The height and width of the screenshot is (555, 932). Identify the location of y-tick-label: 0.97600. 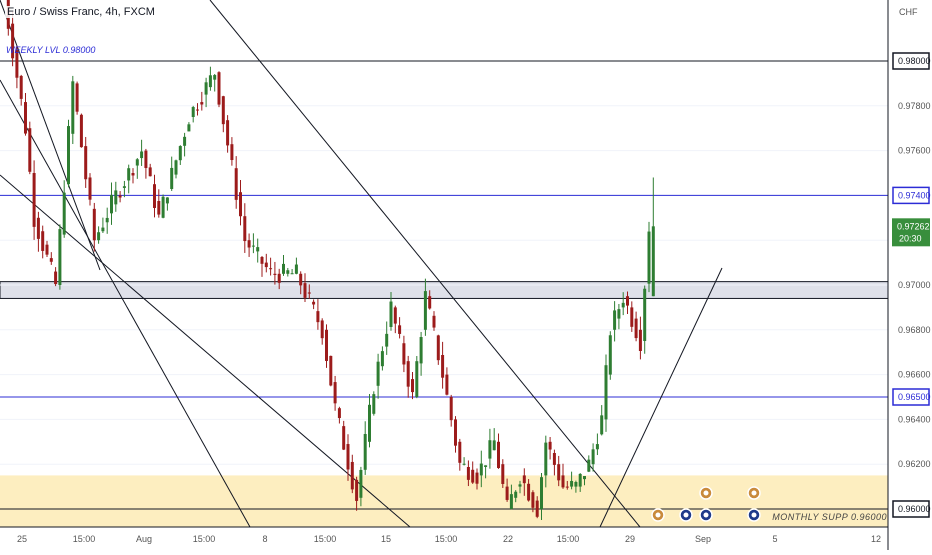
(914, 151).